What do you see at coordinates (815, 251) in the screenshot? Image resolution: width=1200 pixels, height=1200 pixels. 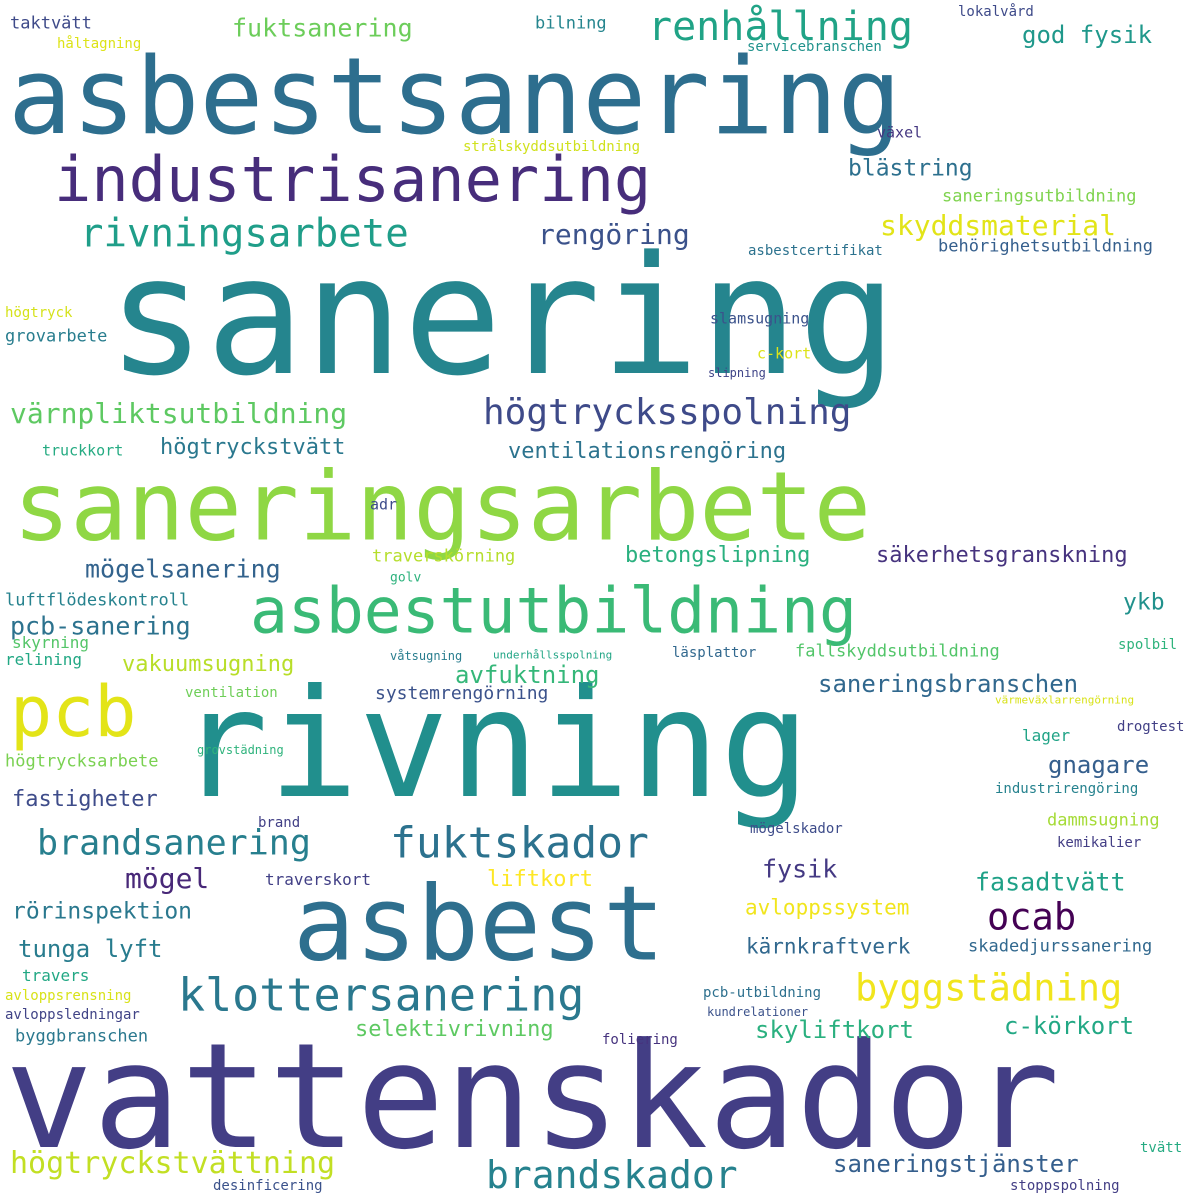 I see `word-asbestcertifikat: asbestcertifikat` at bounding box center [815, 251].